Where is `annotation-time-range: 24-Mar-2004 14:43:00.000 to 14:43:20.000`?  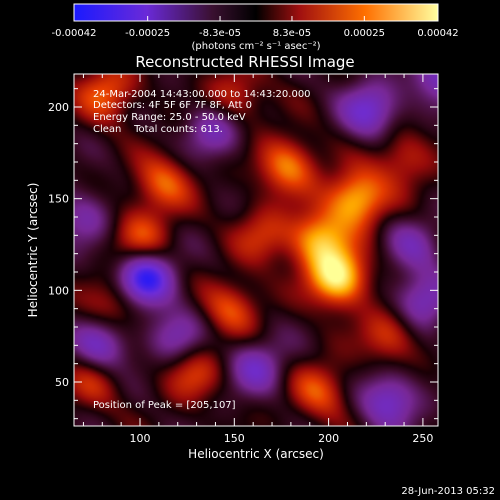
annotation-time-range: 24-Mar-2004 14:43:00.000 to 14:43:20.000 is located at coordinates (202, 94).